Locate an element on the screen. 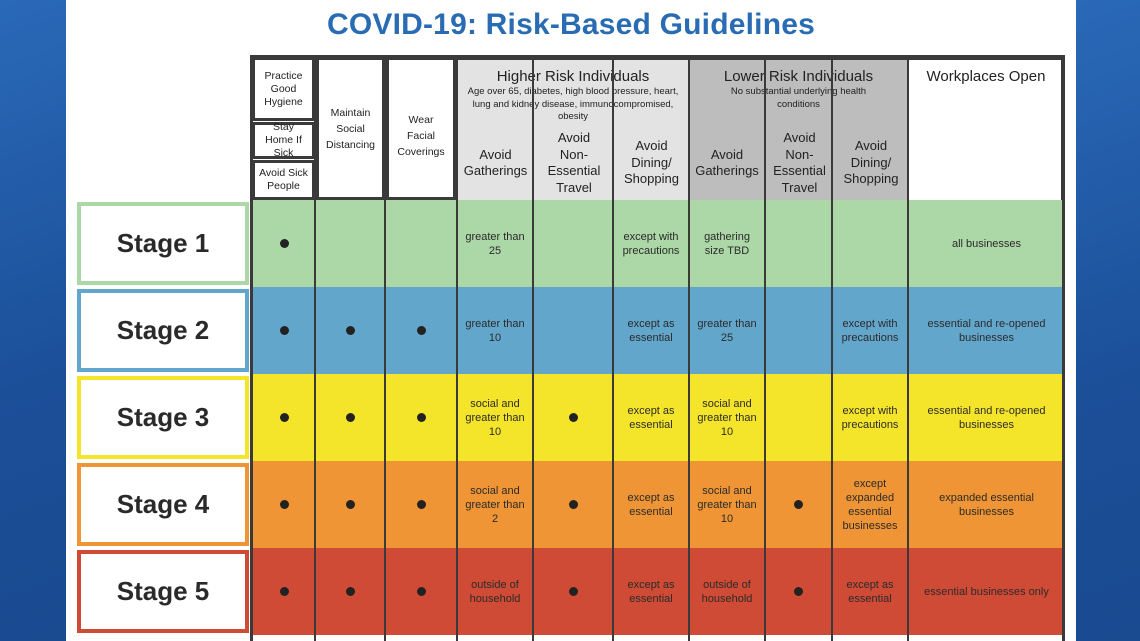 The height and width of the screenshot is (641, 1140). cell-higher-gatherings: greater than 10 is located at coordinates (495, 330).